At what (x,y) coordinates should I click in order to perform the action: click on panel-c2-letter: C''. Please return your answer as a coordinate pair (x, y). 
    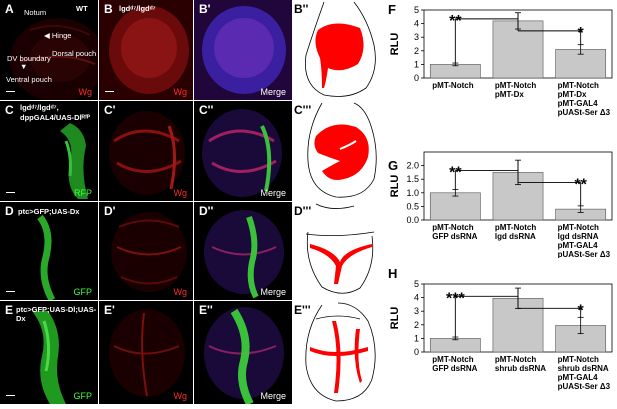
    Looking at the image, I should click on (206, 110).